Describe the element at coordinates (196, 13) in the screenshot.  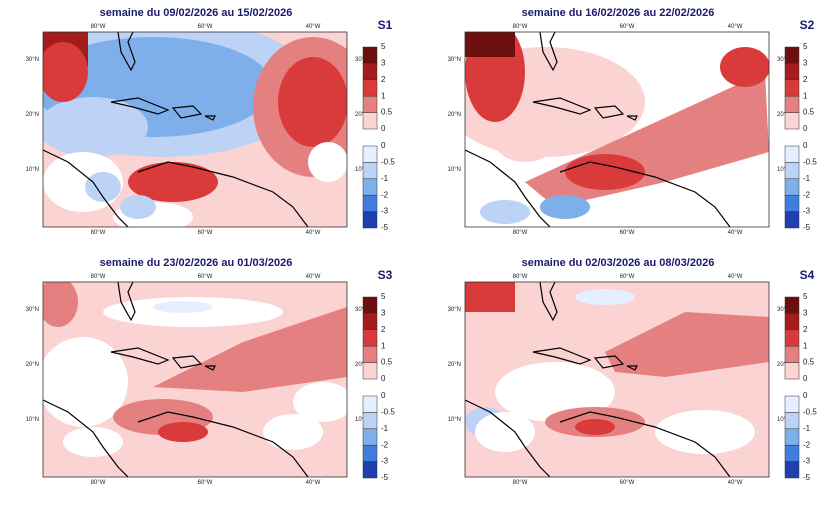
I see `panel-title: semaine du 09/02/2026 au 15/02/2026` at that location.